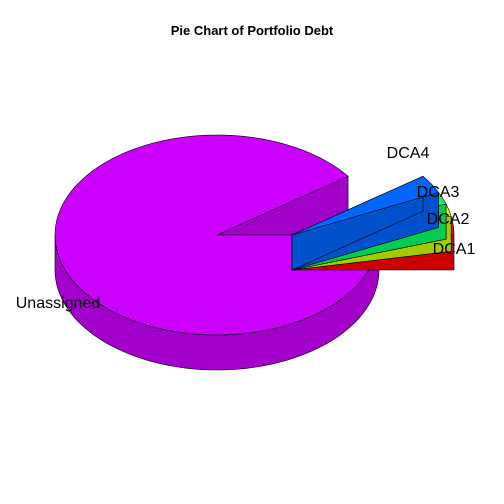  I want to click on pie-slice-dca4, so click(365, 223).